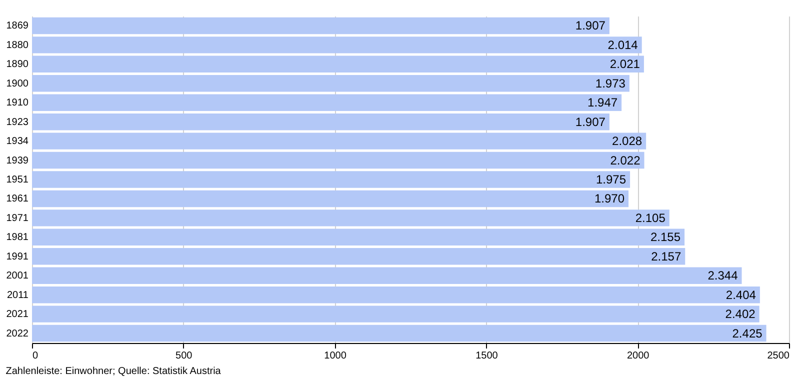 This screenshot has width=800, height=380. I want to click on data-label: 2.021, so click(625, 64).